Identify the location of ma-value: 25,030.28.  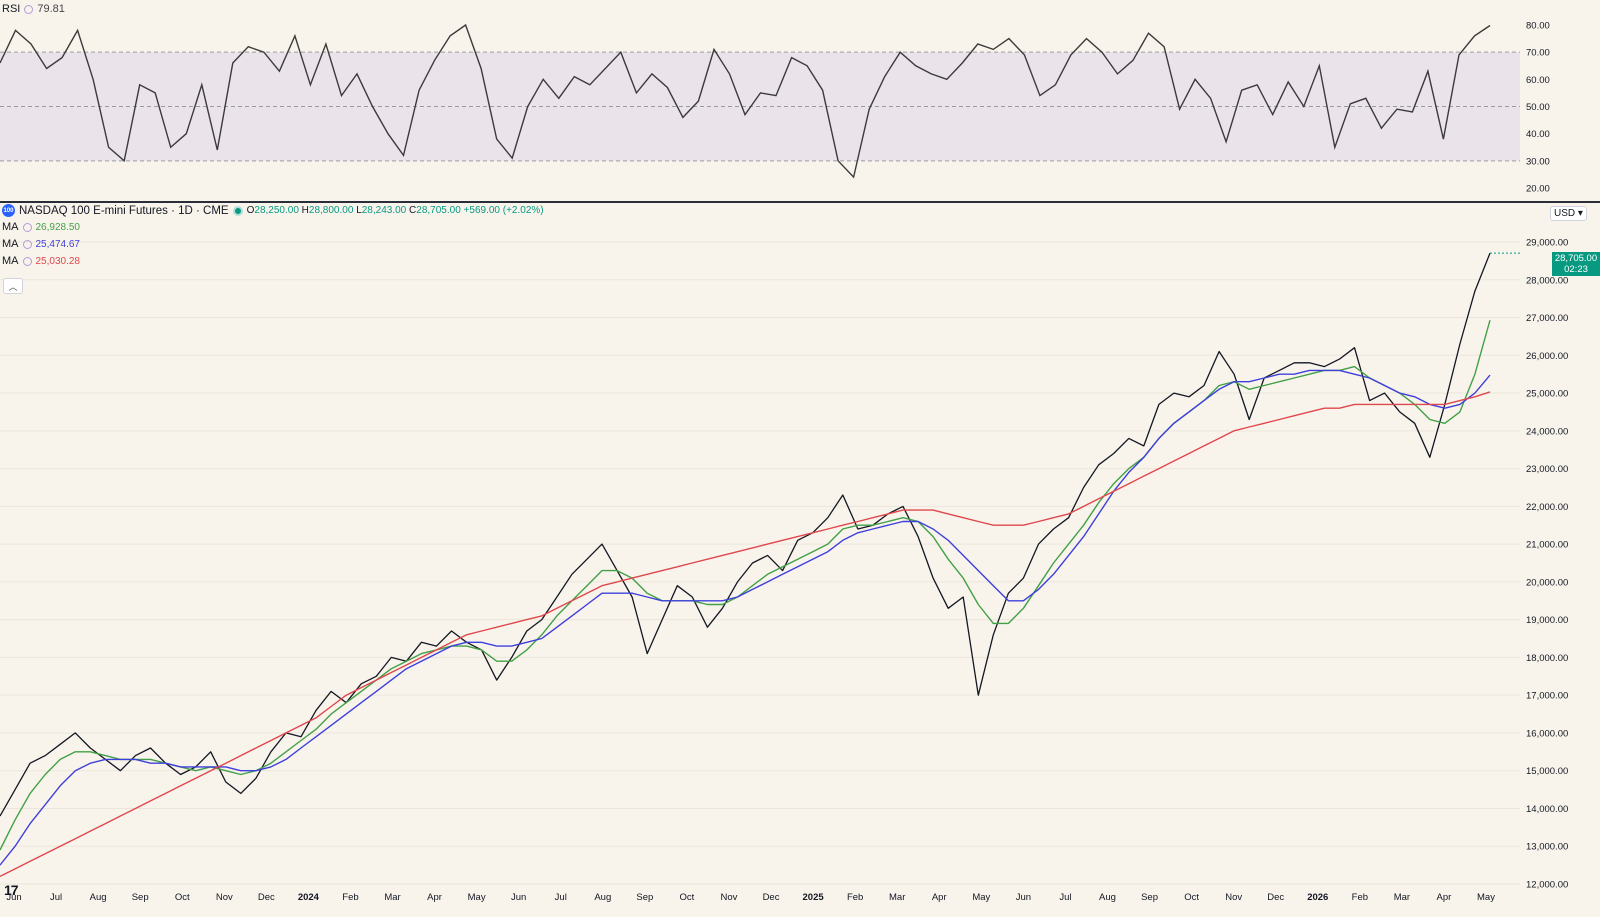
(58, 261).